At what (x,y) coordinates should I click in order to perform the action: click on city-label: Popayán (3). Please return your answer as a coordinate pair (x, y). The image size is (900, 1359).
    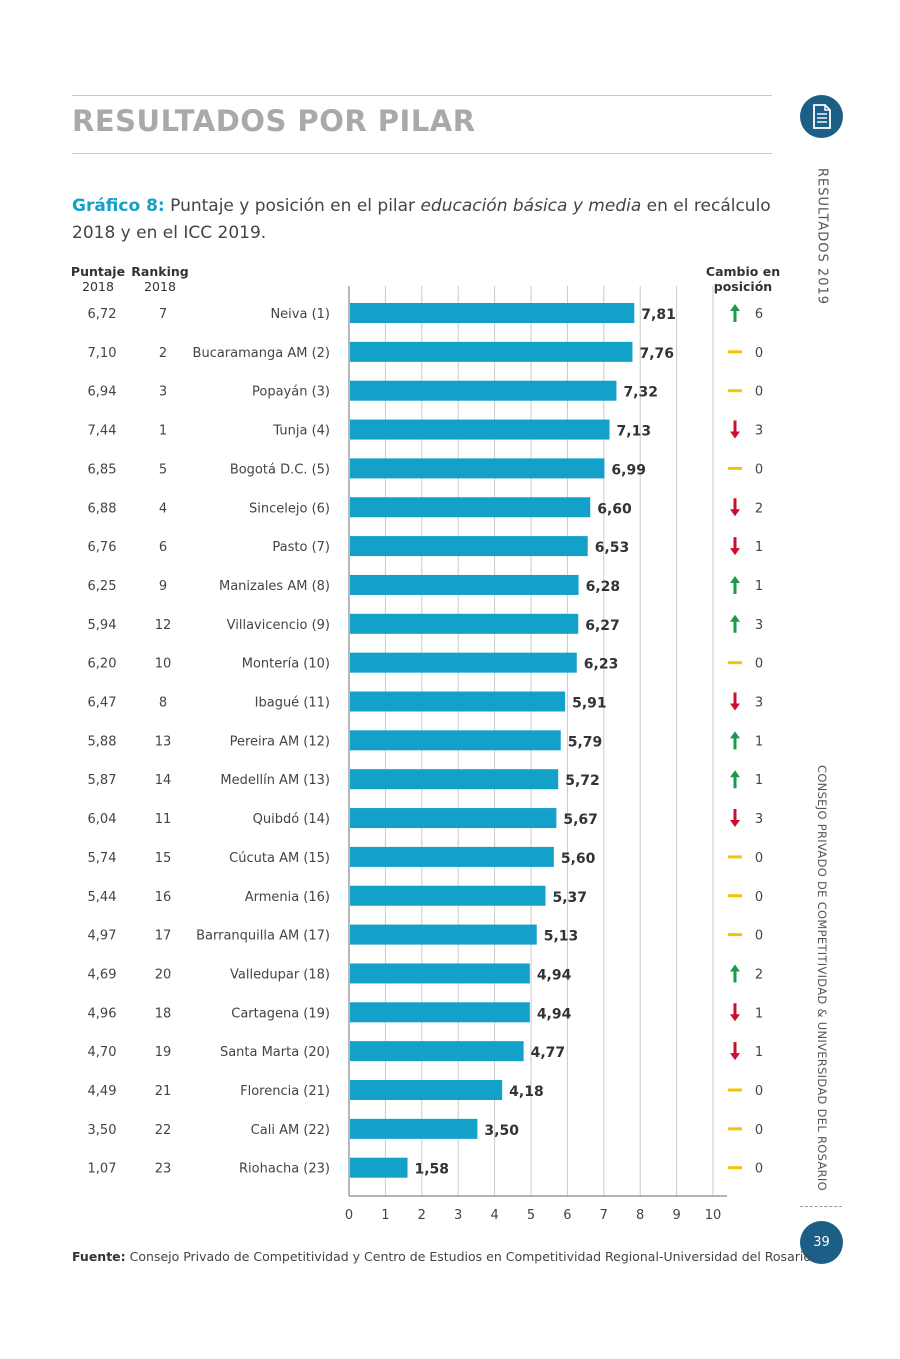
    Looking at the image, I should click on (291, 392).